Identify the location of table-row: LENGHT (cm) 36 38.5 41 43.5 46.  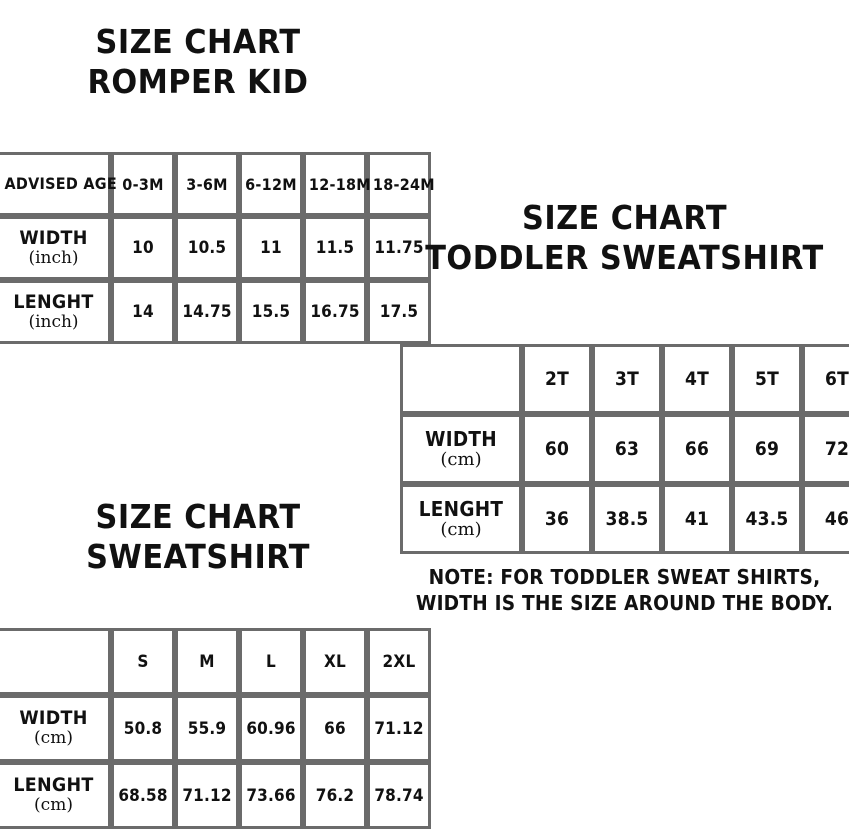
(624, 519).